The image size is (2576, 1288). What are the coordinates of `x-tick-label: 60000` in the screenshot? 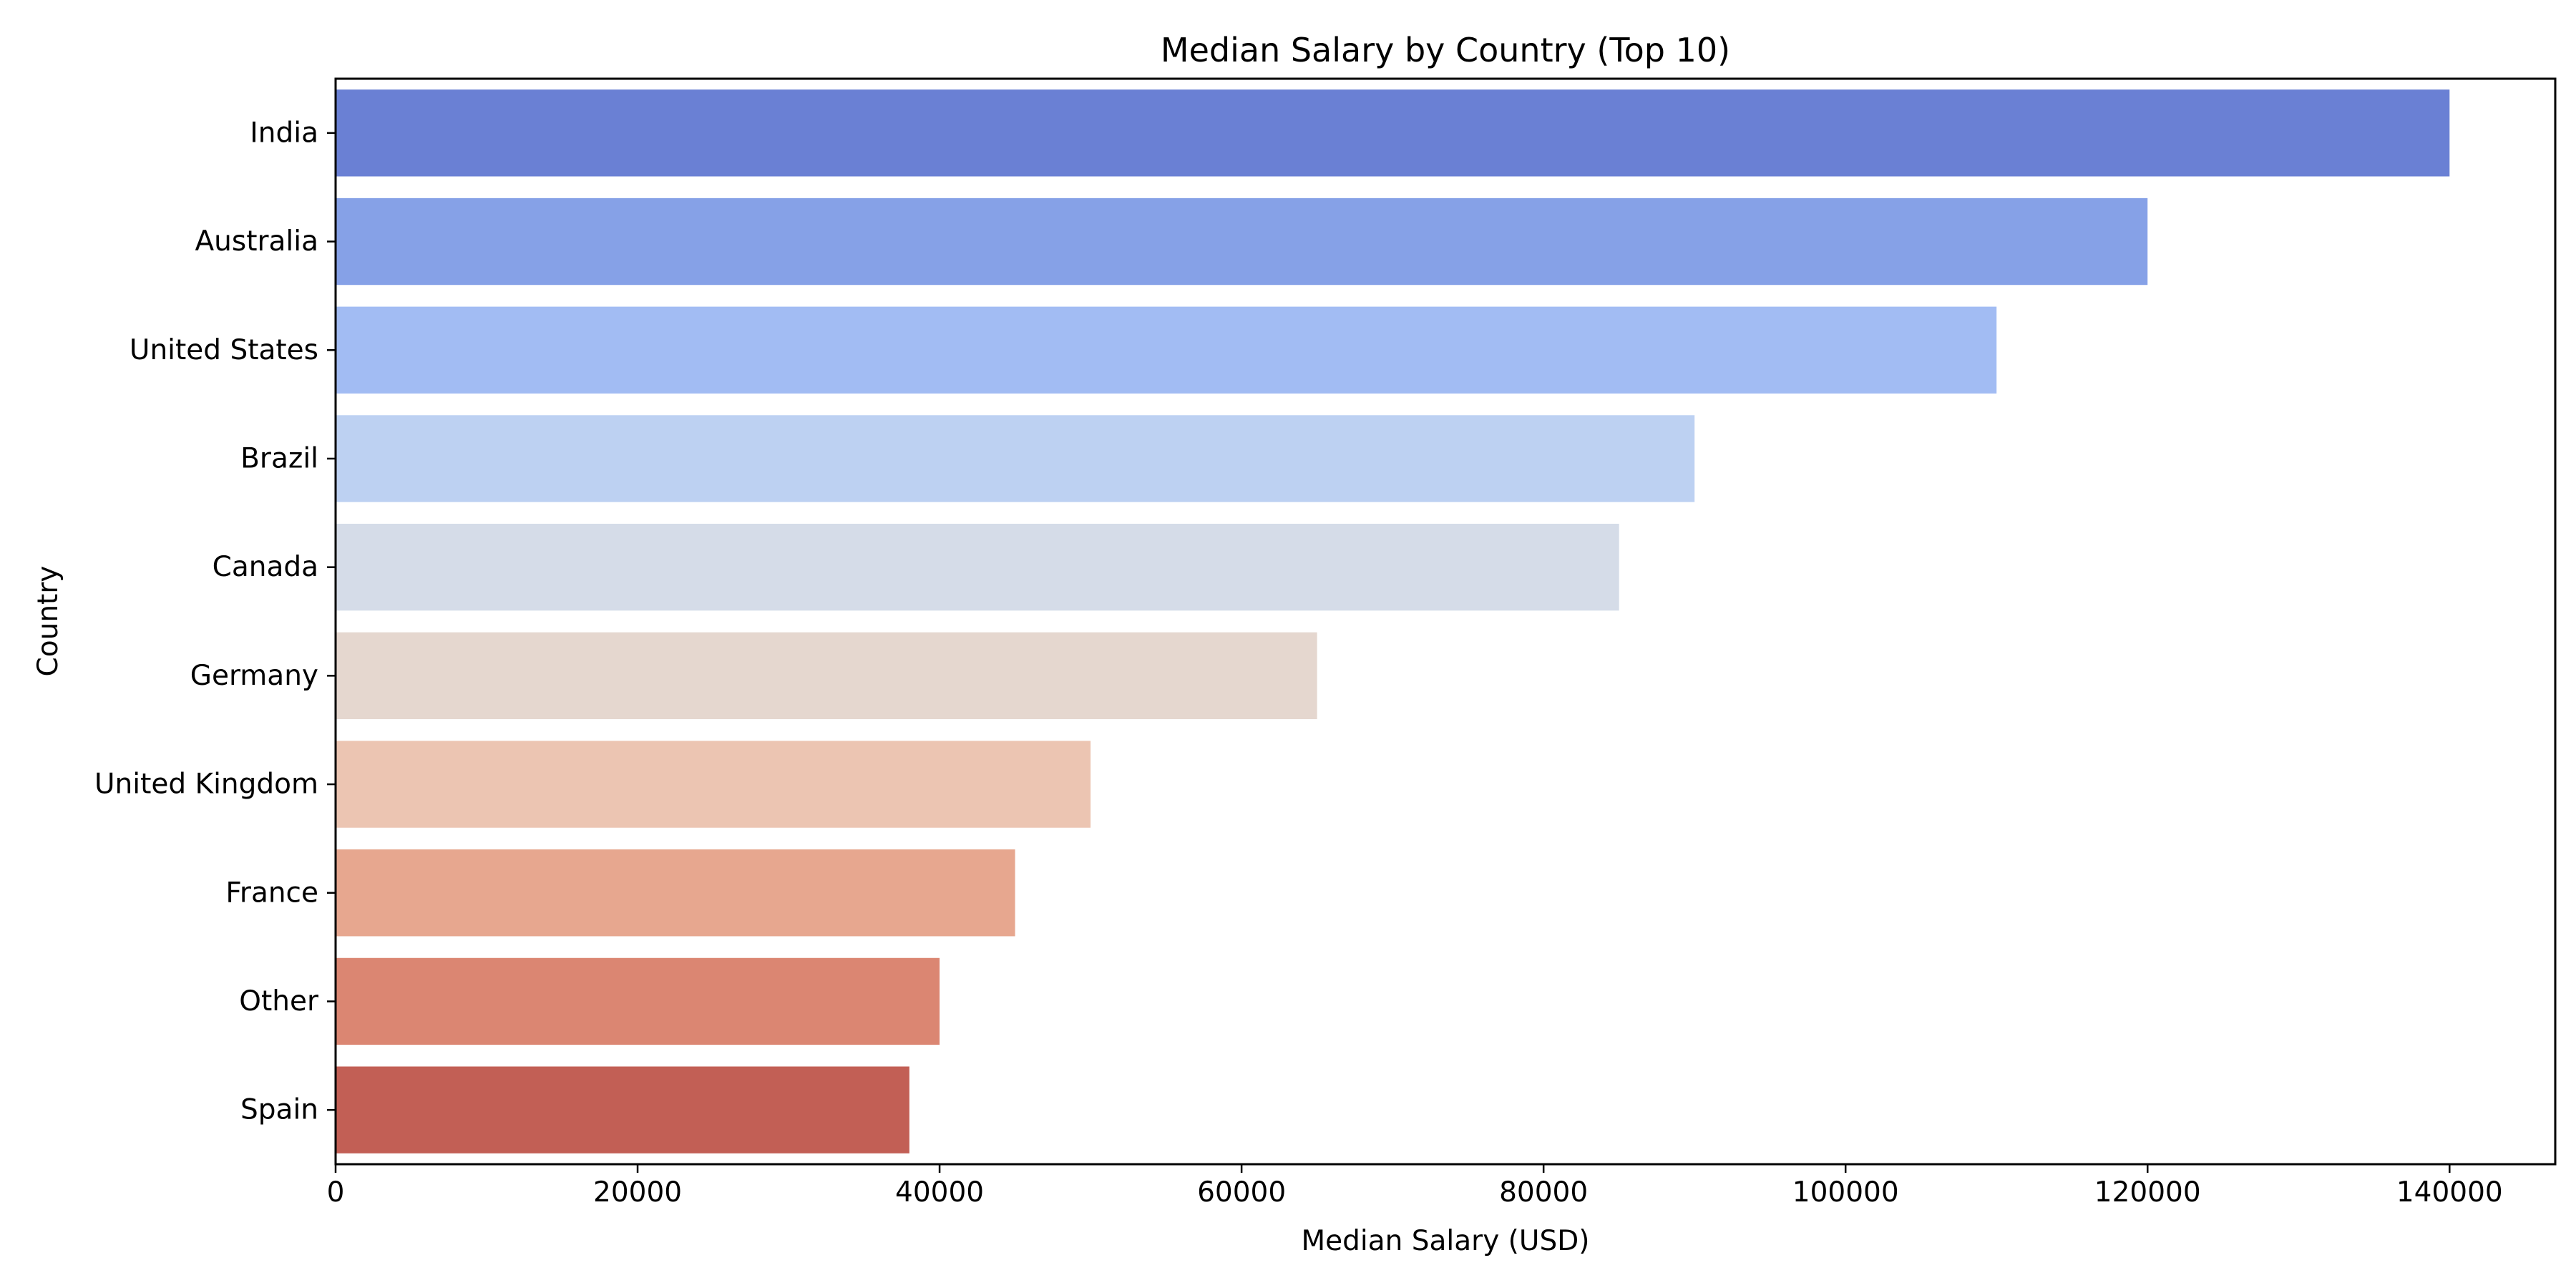 It's located at (1241, 1192).